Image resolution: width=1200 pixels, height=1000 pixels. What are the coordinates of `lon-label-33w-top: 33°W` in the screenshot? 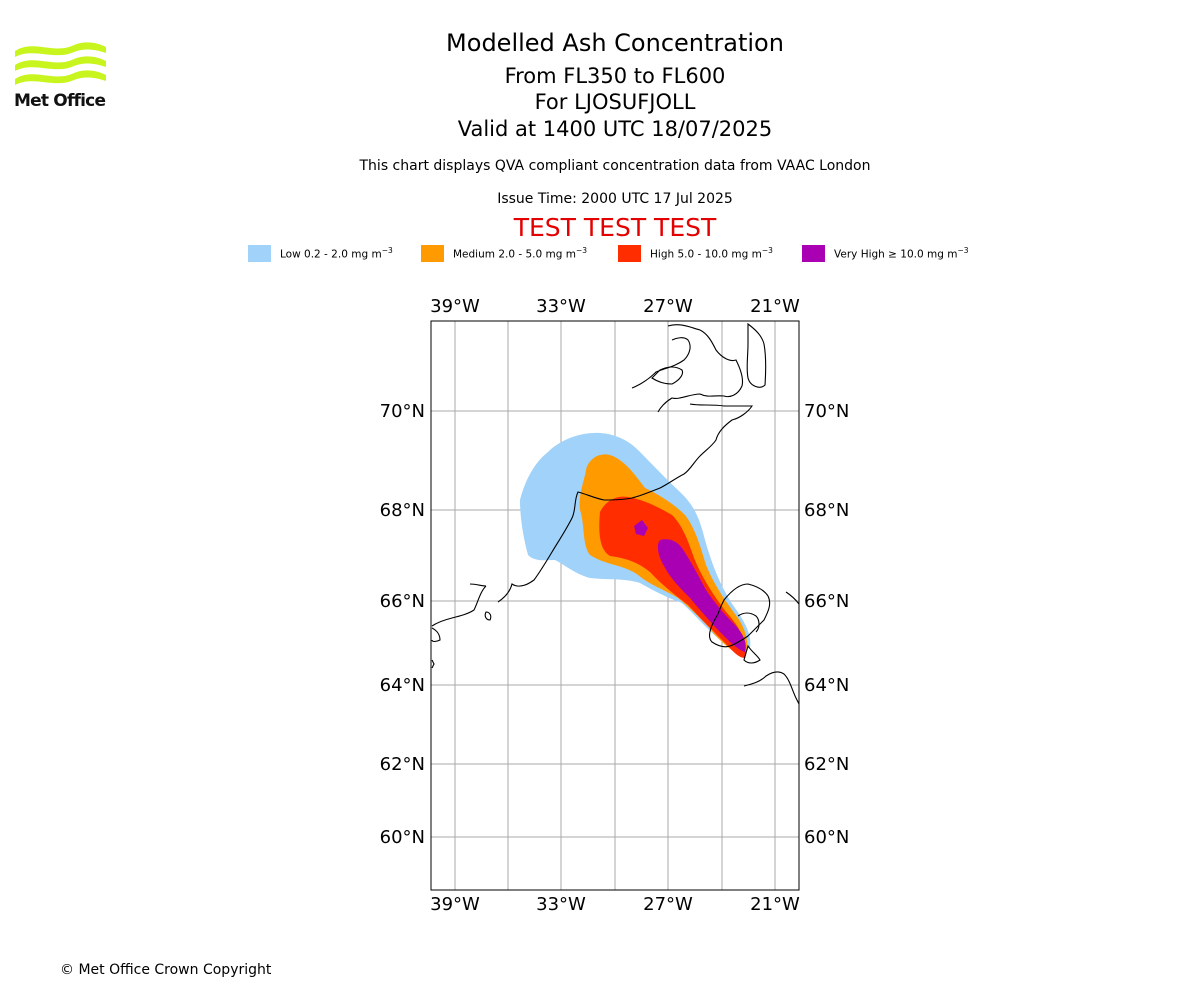 It's located at (561, 306).